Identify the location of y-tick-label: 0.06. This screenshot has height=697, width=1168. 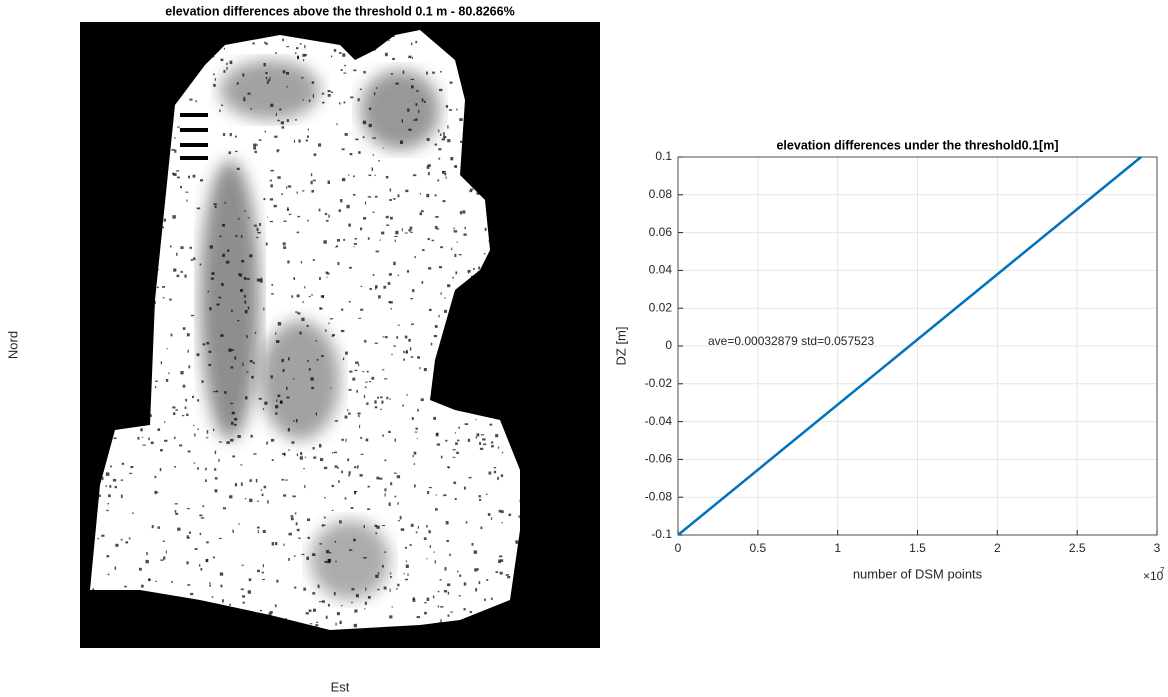
(661, 232).